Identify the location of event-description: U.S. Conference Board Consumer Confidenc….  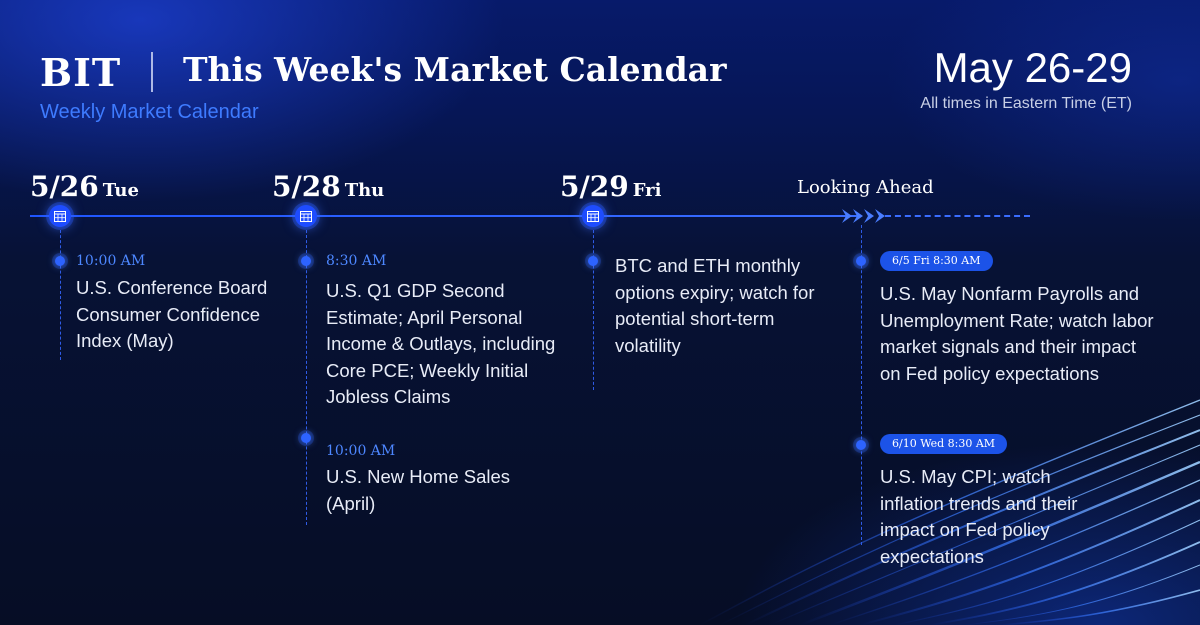
(172, 314).